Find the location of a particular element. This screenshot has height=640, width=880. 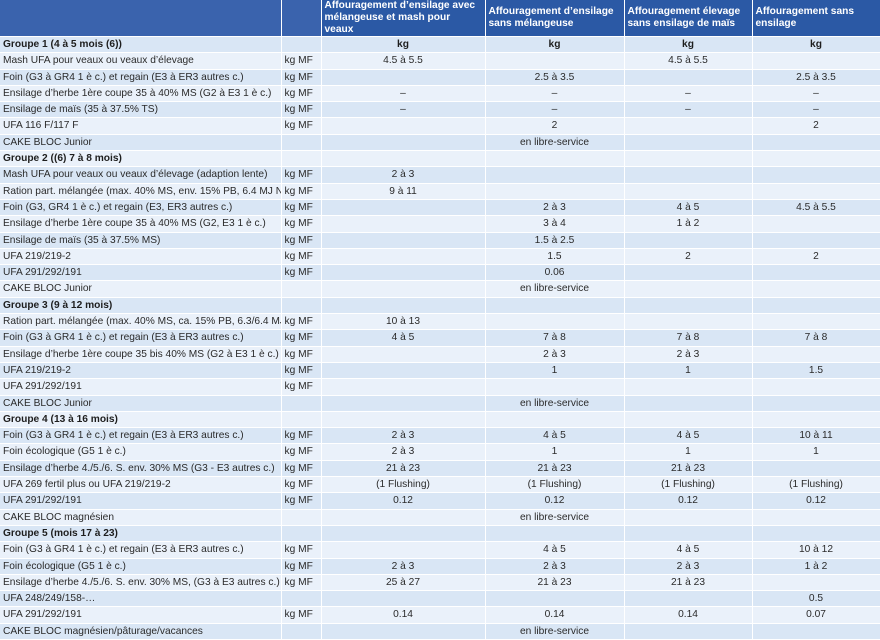

feed-cell: UFA 219/219-2 is located at coordinates (141, 371).